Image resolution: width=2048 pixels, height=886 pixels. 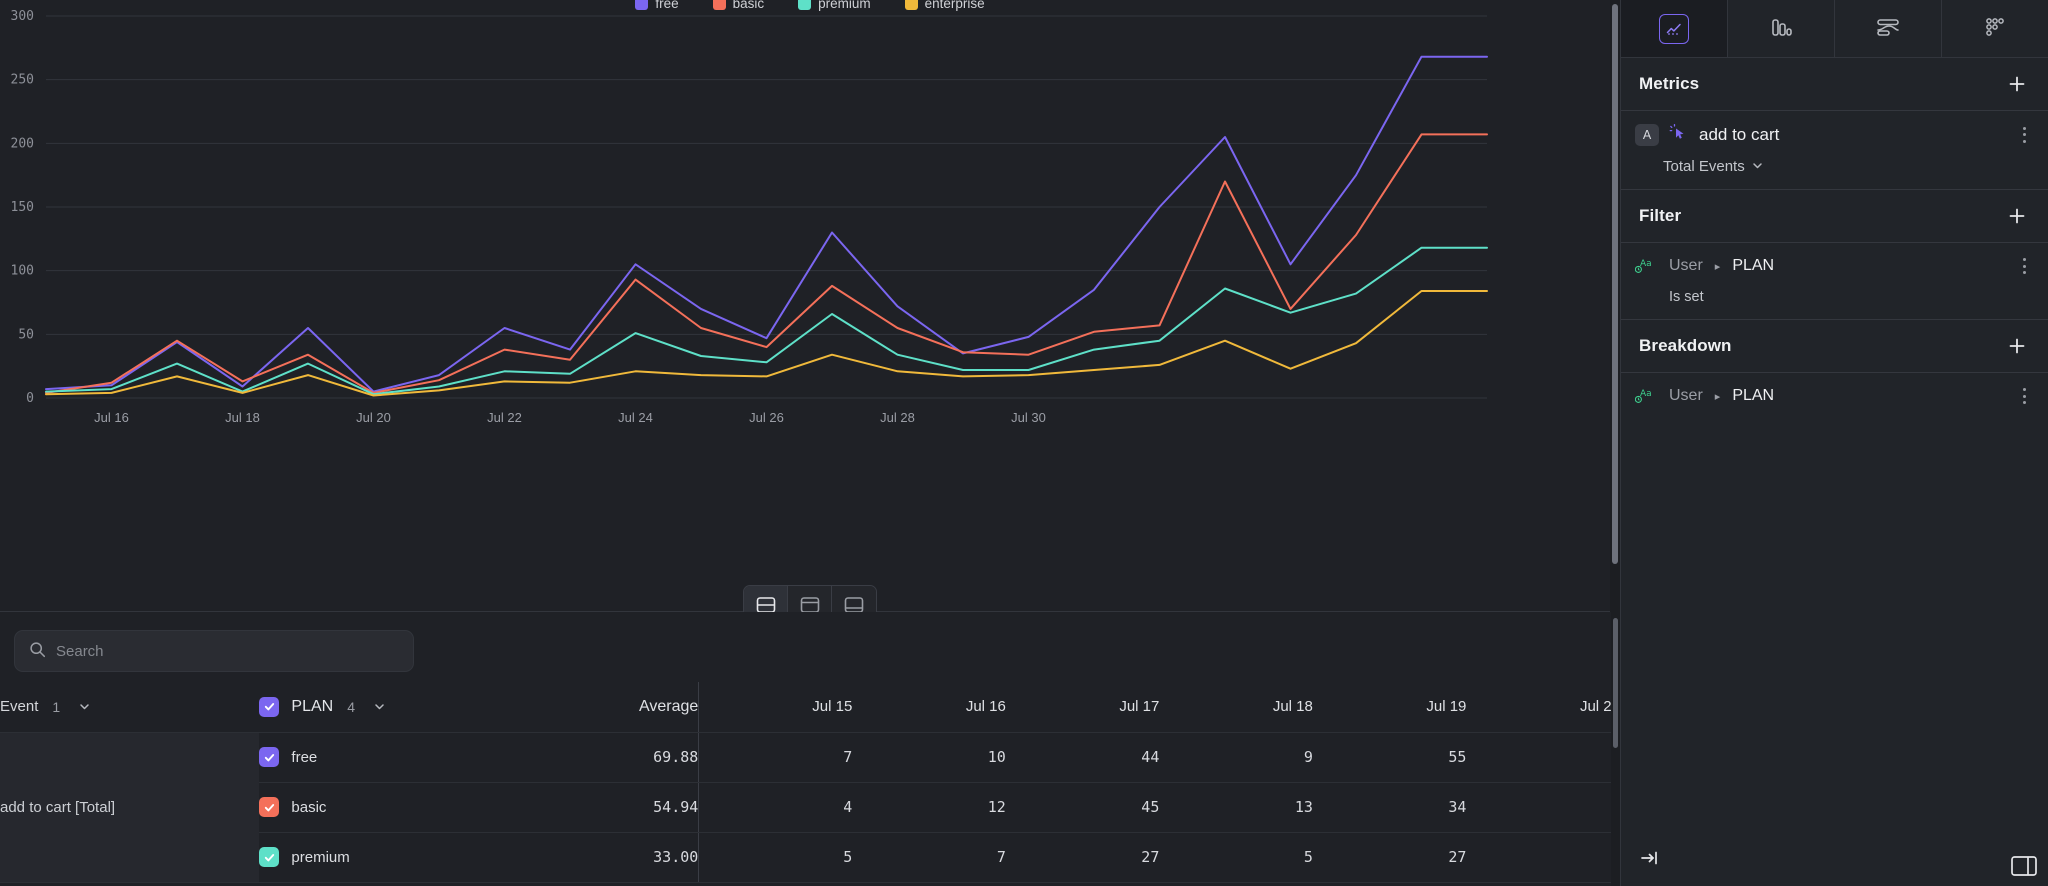 What do you see at coordinates (1753, 265) in the screenshot?
I see `filter-property: PLAN` at bounding box center [1753, 265].